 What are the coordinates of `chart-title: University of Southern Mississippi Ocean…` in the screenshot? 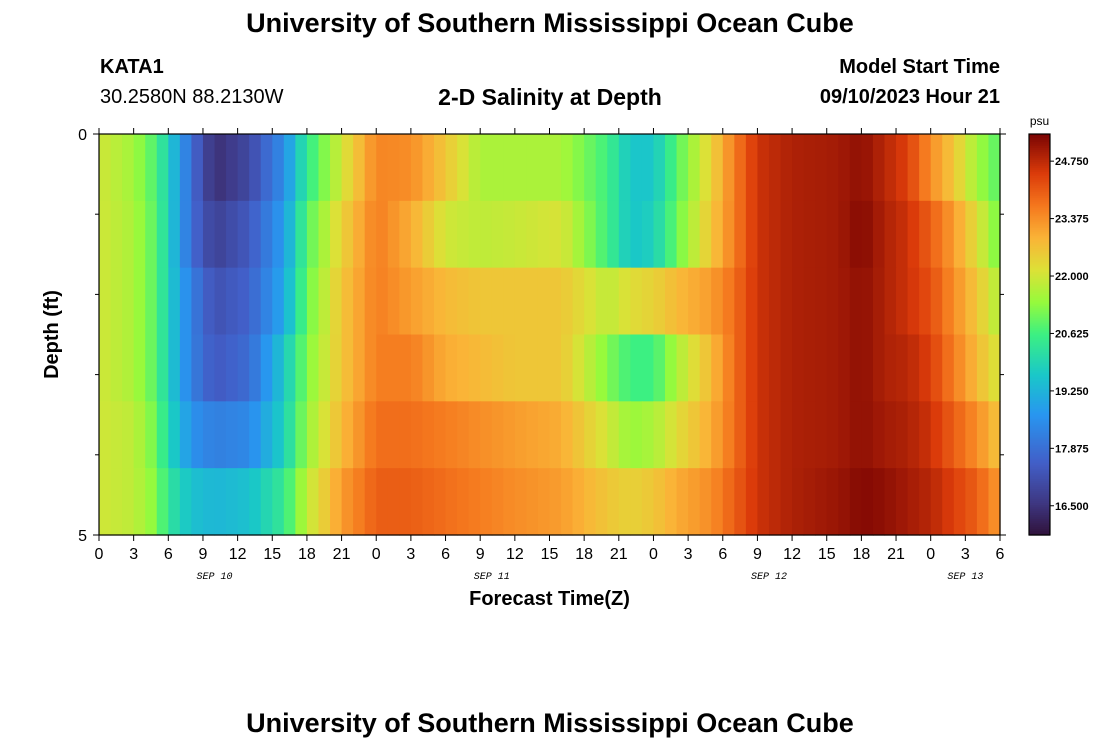 It's located at (550, 23).